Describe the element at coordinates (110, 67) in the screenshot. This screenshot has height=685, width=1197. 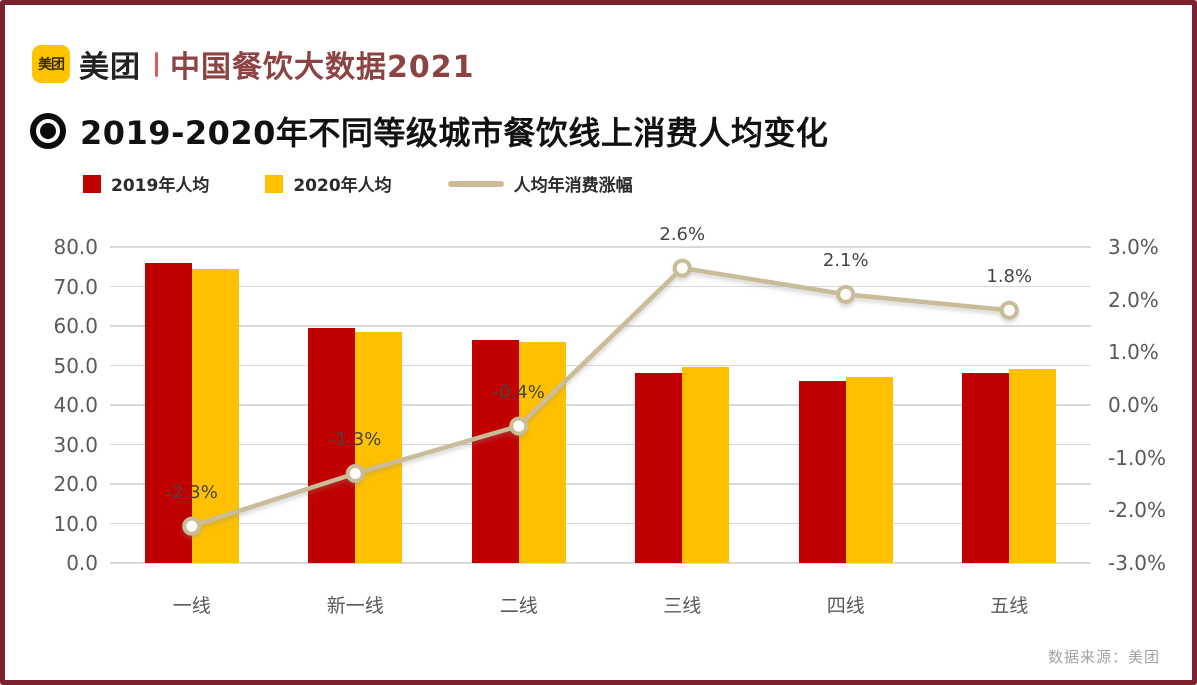
I see `meituan-wordmark: 美团` at that location.